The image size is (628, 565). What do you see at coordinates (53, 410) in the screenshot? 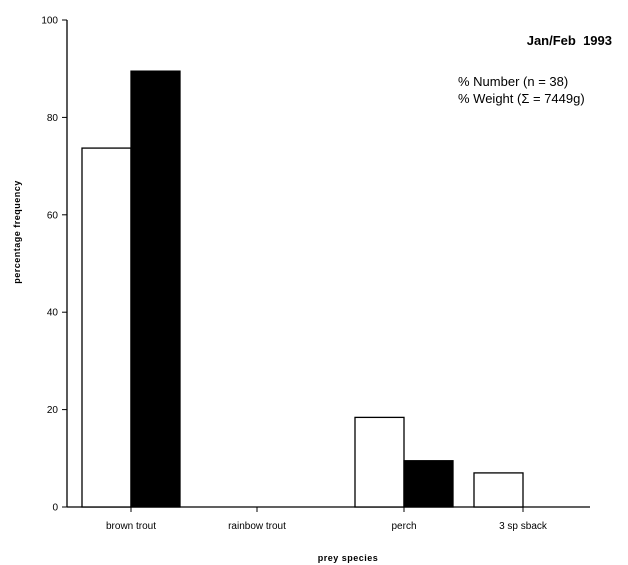
I see `y-tick-label: 20` at bounding box center [53, 410].